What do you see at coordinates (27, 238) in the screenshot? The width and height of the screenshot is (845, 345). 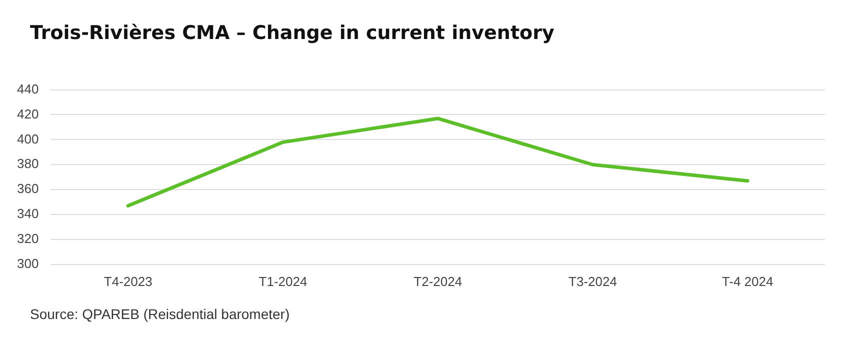 I see `y-tick-label: 320` at bounding box center [27, 238].